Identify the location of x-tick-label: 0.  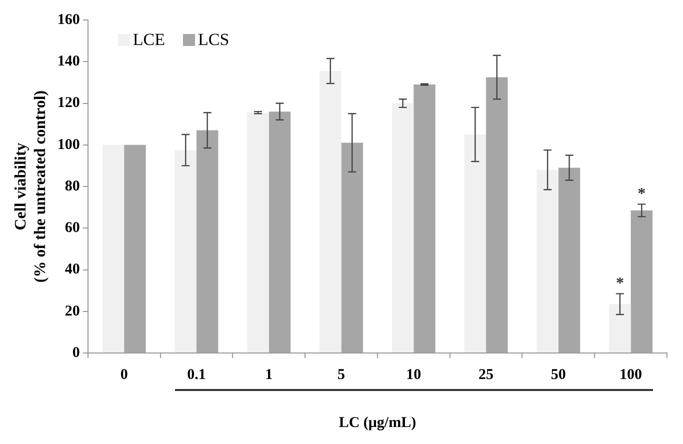
(124, 374).